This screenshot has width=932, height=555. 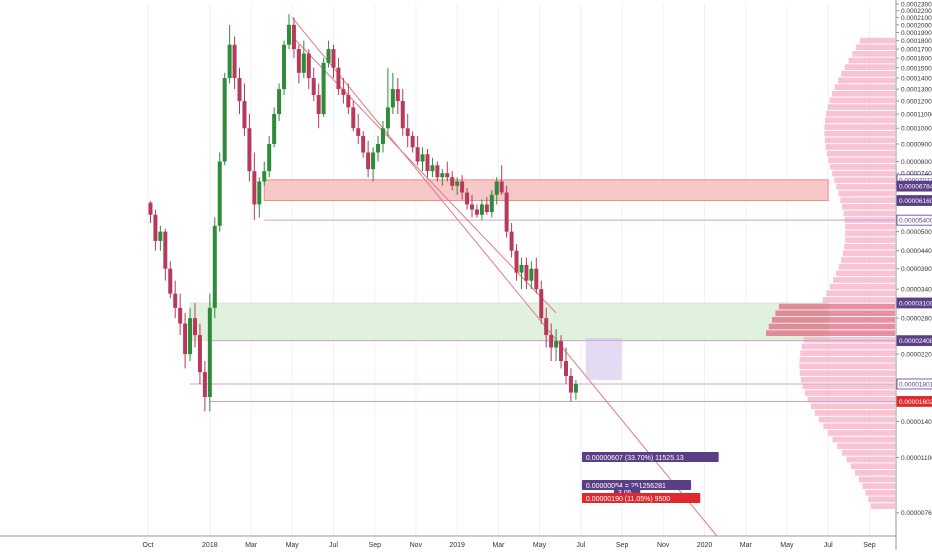 I want to click on x-tick-label: 2020, so click(x=705, y=545).